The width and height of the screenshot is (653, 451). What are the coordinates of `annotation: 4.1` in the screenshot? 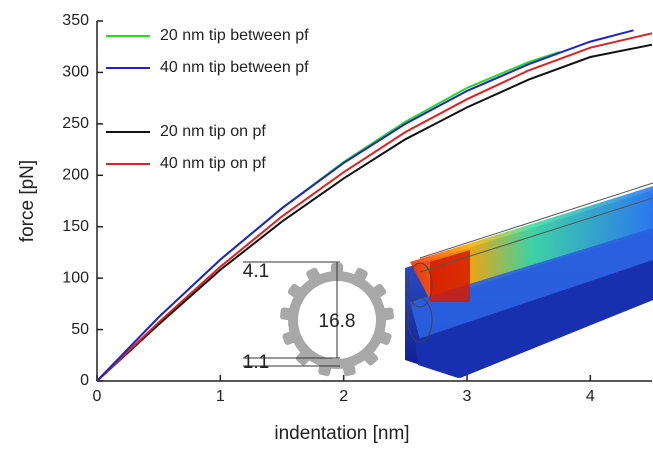 It's located at (256, 271).